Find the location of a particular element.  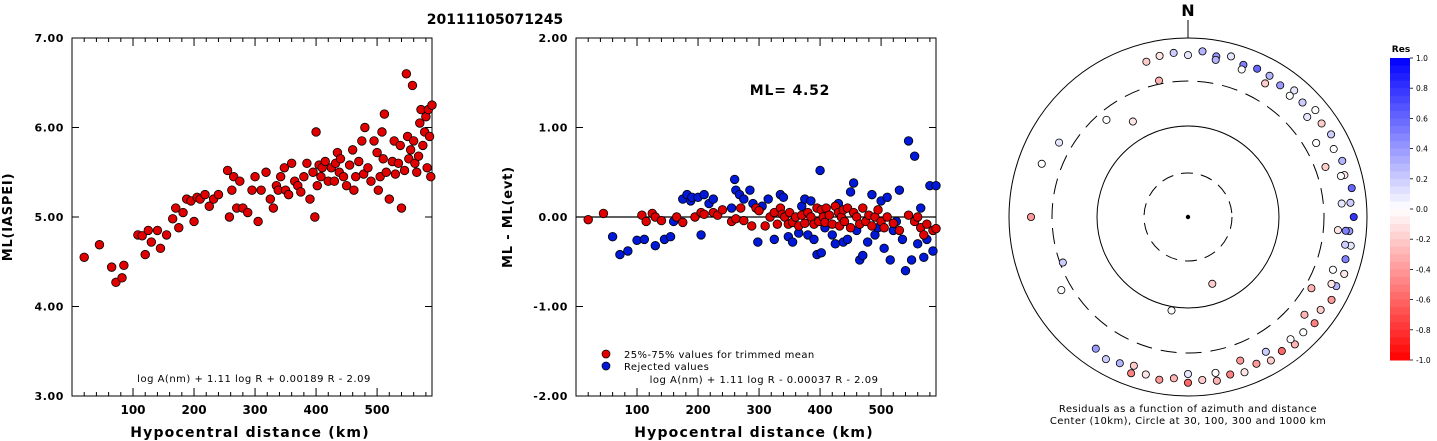

colorbar-tick-label: 0.4 is located at coordinates (1422, 149).